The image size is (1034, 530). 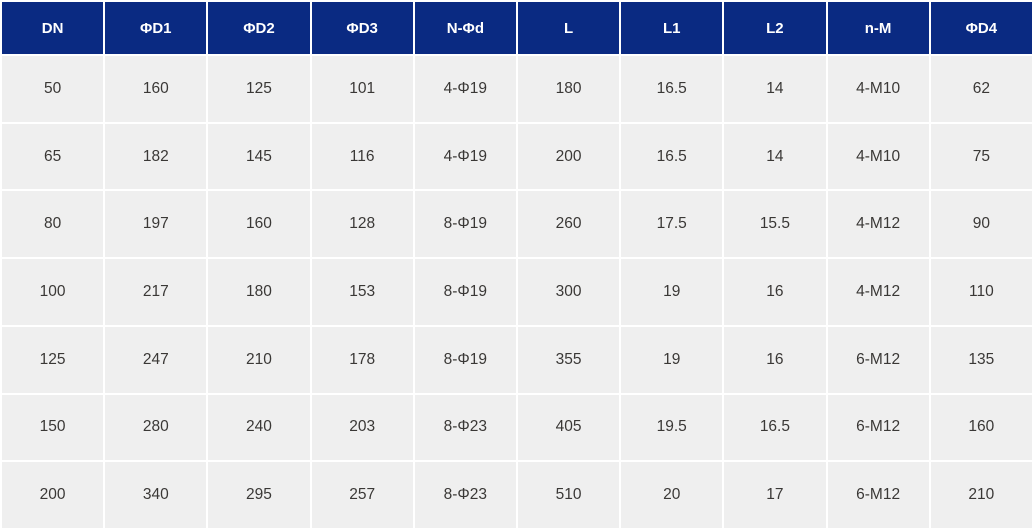 I want to click on header-cell: n-M, so click(x=878, y=28).